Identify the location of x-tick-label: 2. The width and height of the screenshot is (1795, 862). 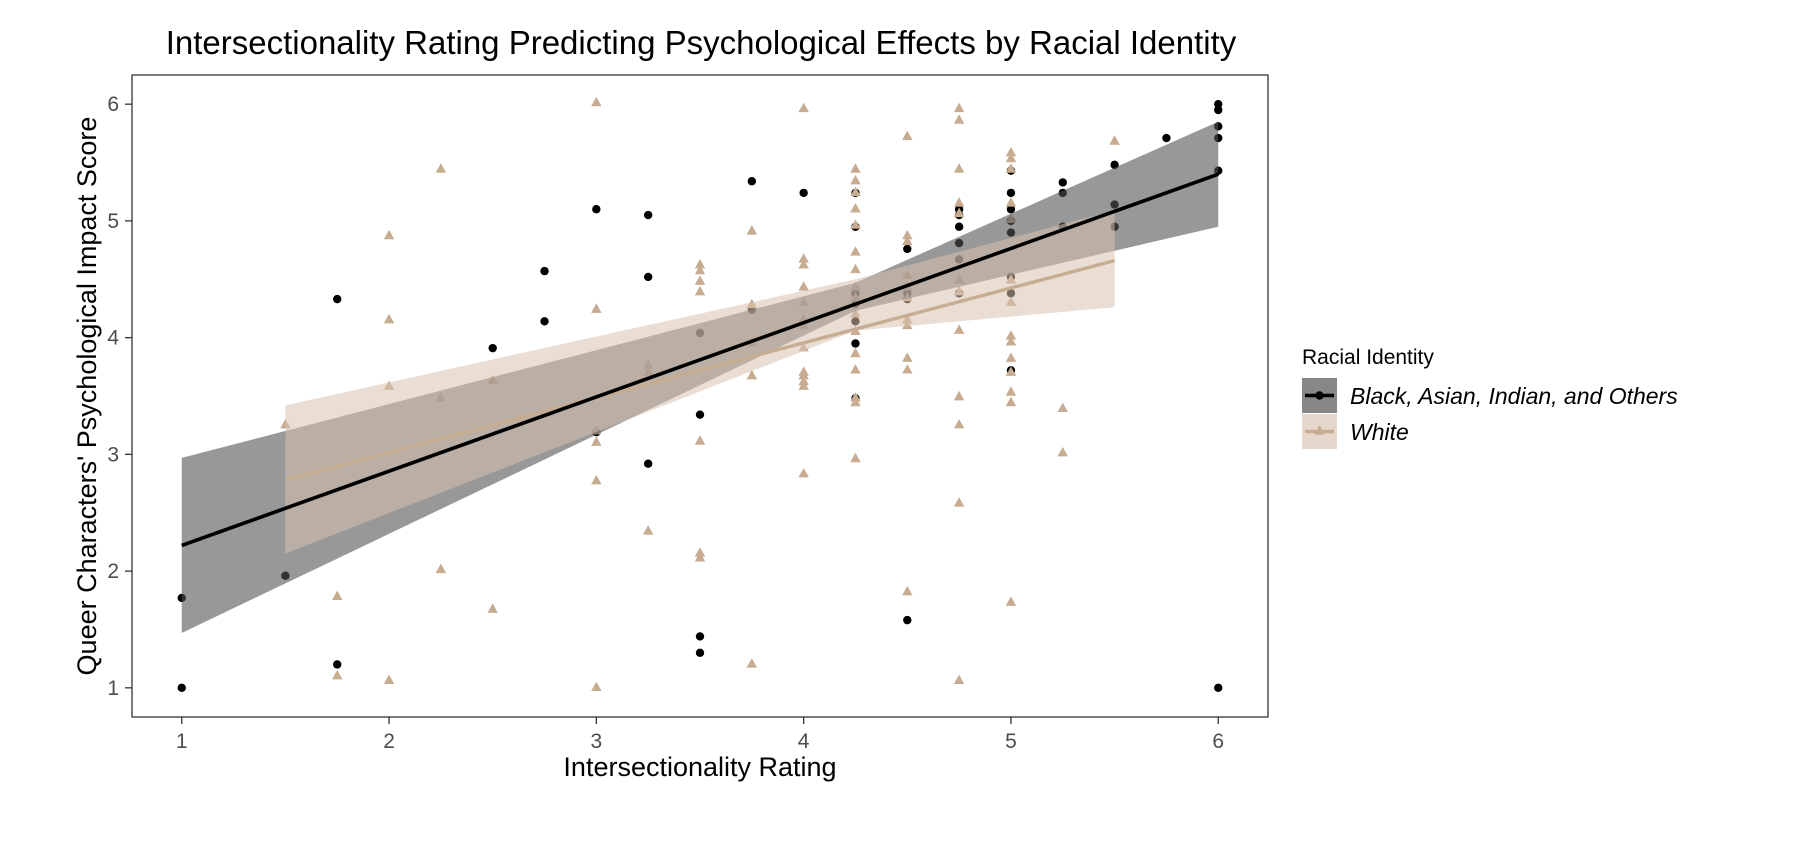
(389, 741).